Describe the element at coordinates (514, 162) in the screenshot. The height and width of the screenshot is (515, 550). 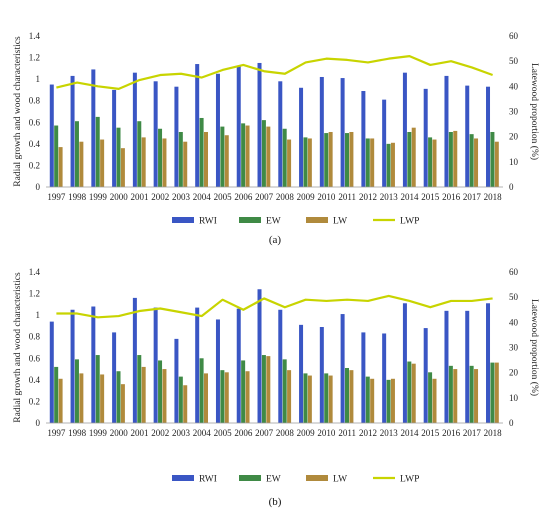
I see `right-tick-label: 10` at that location.